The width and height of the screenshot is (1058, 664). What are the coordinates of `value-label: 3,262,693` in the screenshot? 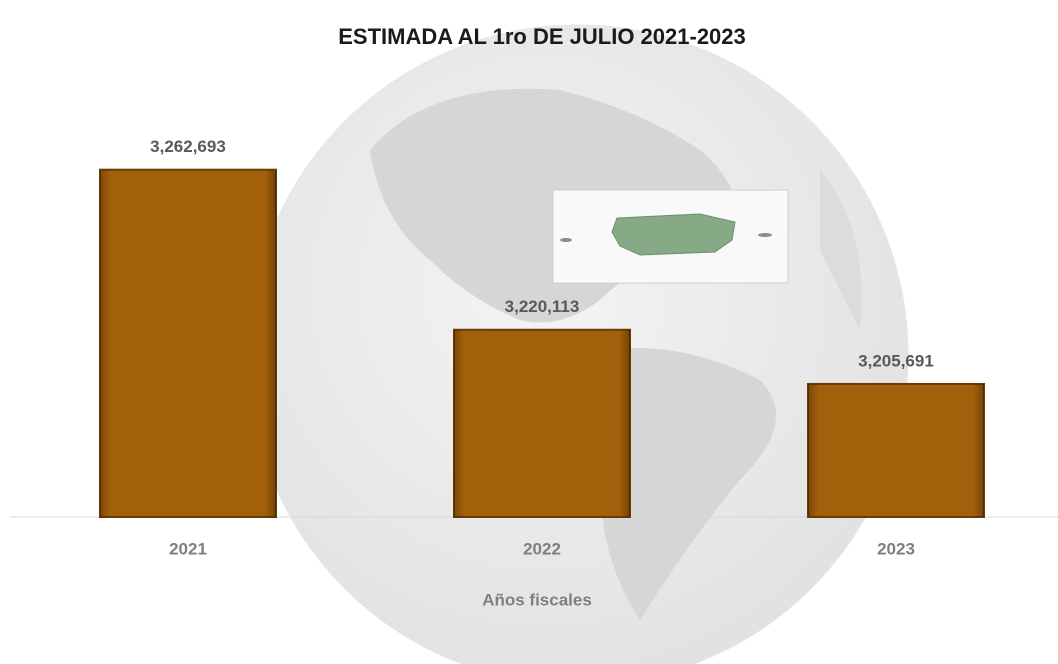 It's located at (188, 146).